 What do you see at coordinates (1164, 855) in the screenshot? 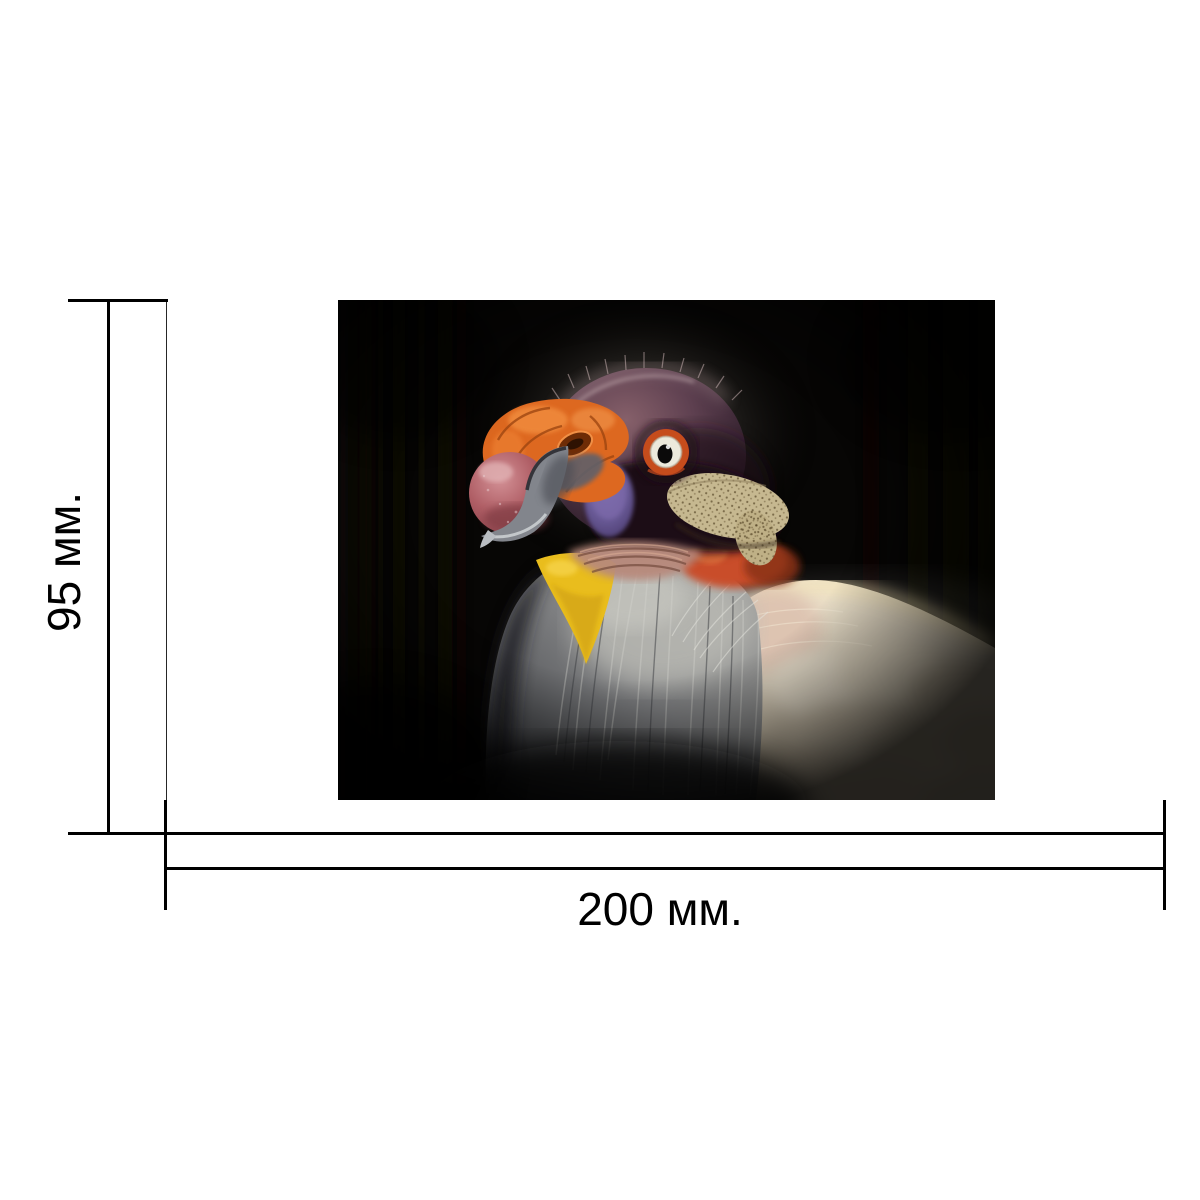
I see `width-dimension-right-tick` at bounding box center [1164, 855].